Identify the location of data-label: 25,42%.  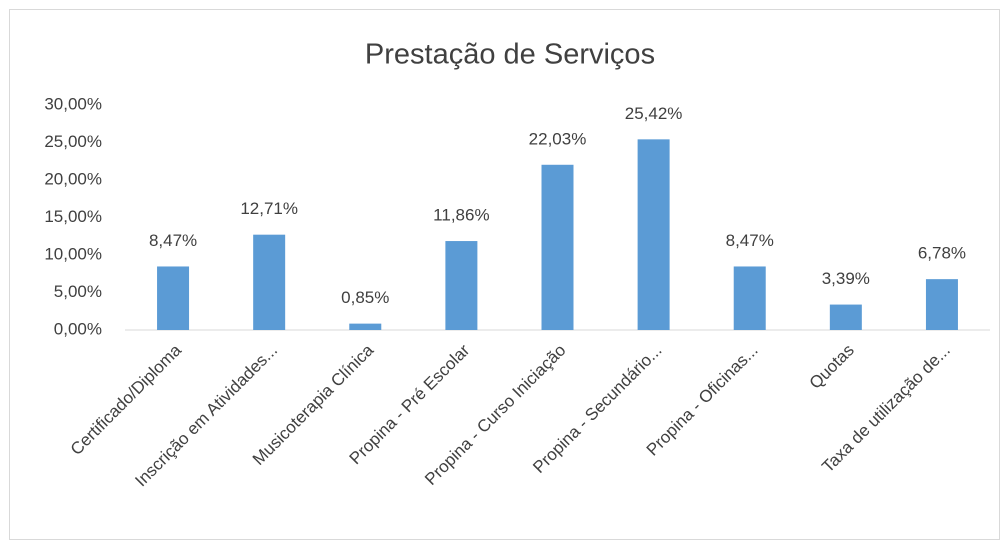
(654, 113).